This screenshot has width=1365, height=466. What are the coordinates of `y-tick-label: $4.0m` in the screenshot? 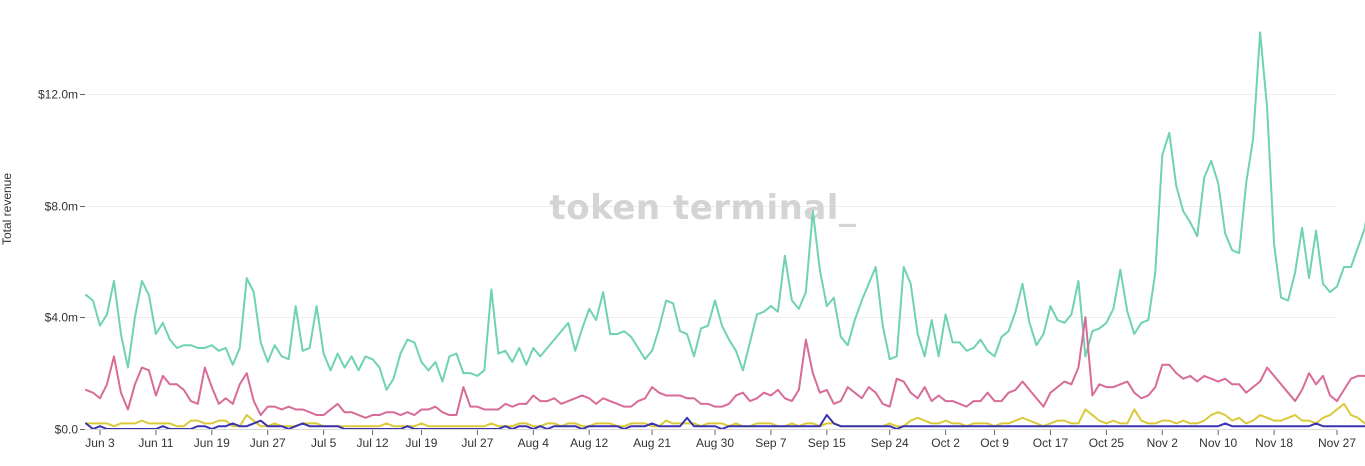 It's located at (61, 318).